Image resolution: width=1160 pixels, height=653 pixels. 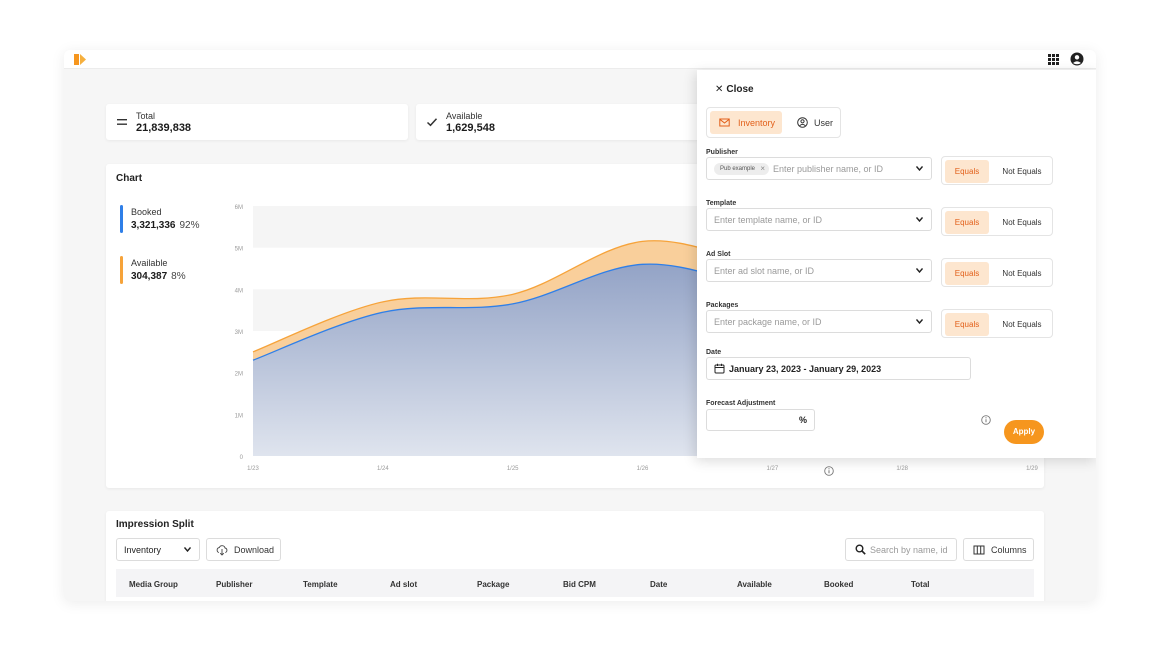 I want to click on packages-label: Packages, so click(x=722, y=305).